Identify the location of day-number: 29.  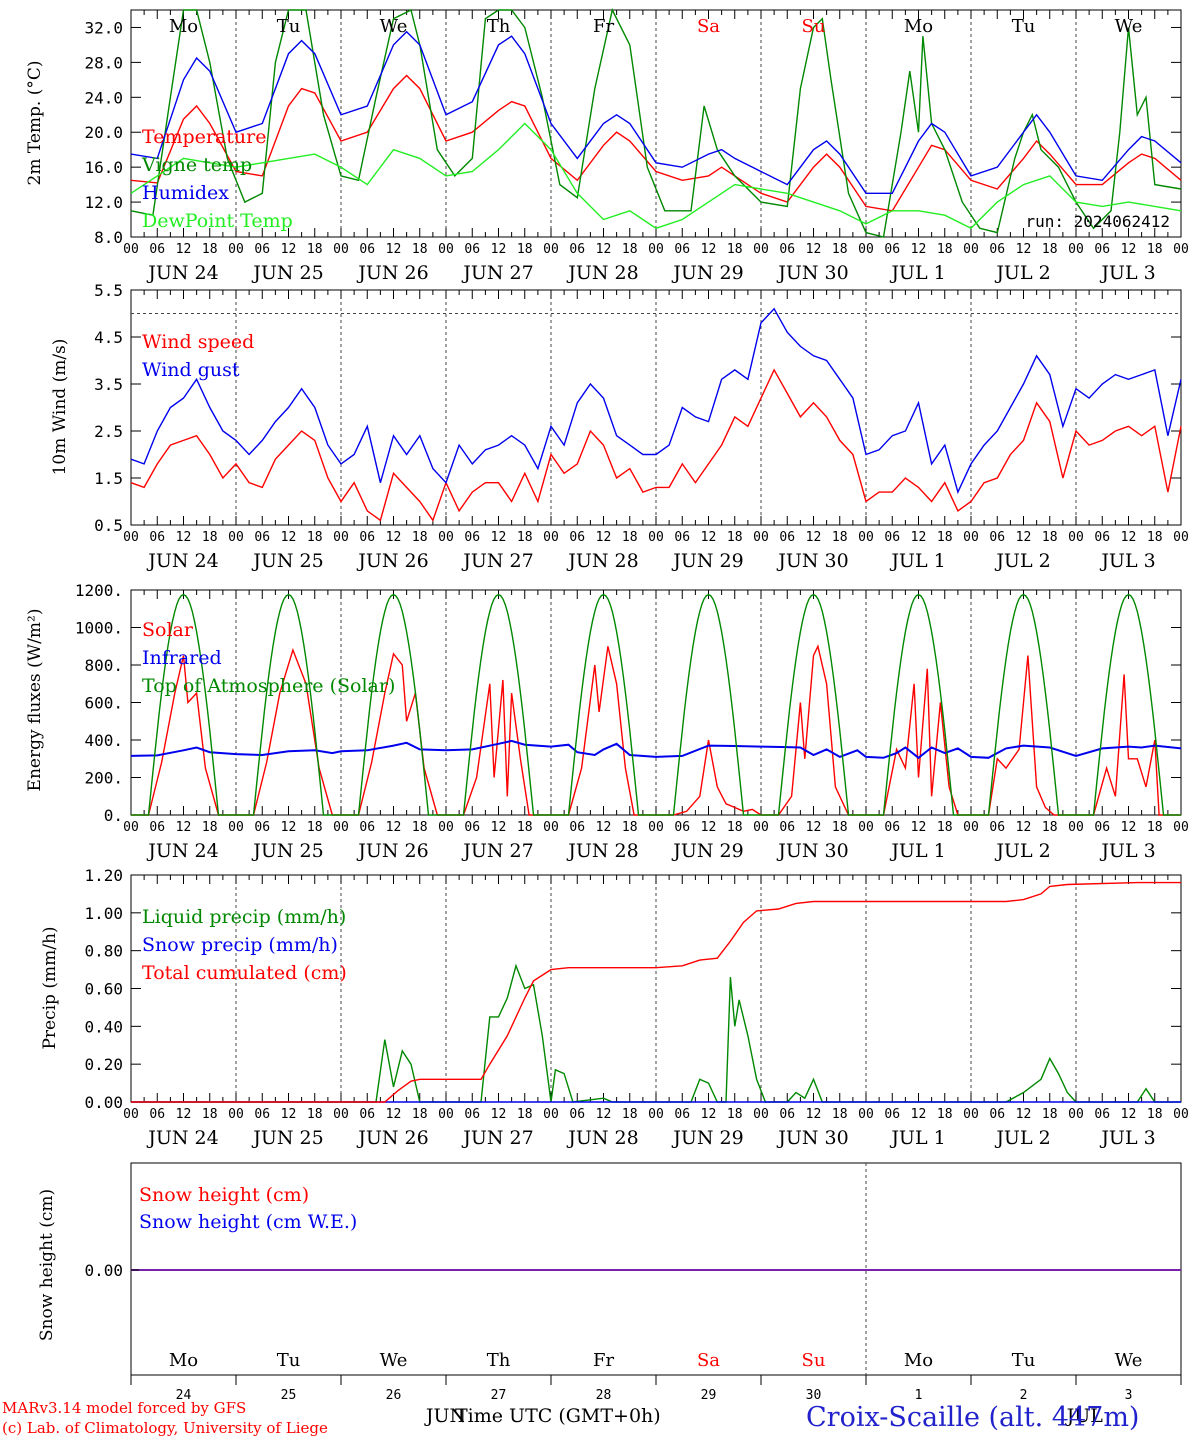
(709, 1395).